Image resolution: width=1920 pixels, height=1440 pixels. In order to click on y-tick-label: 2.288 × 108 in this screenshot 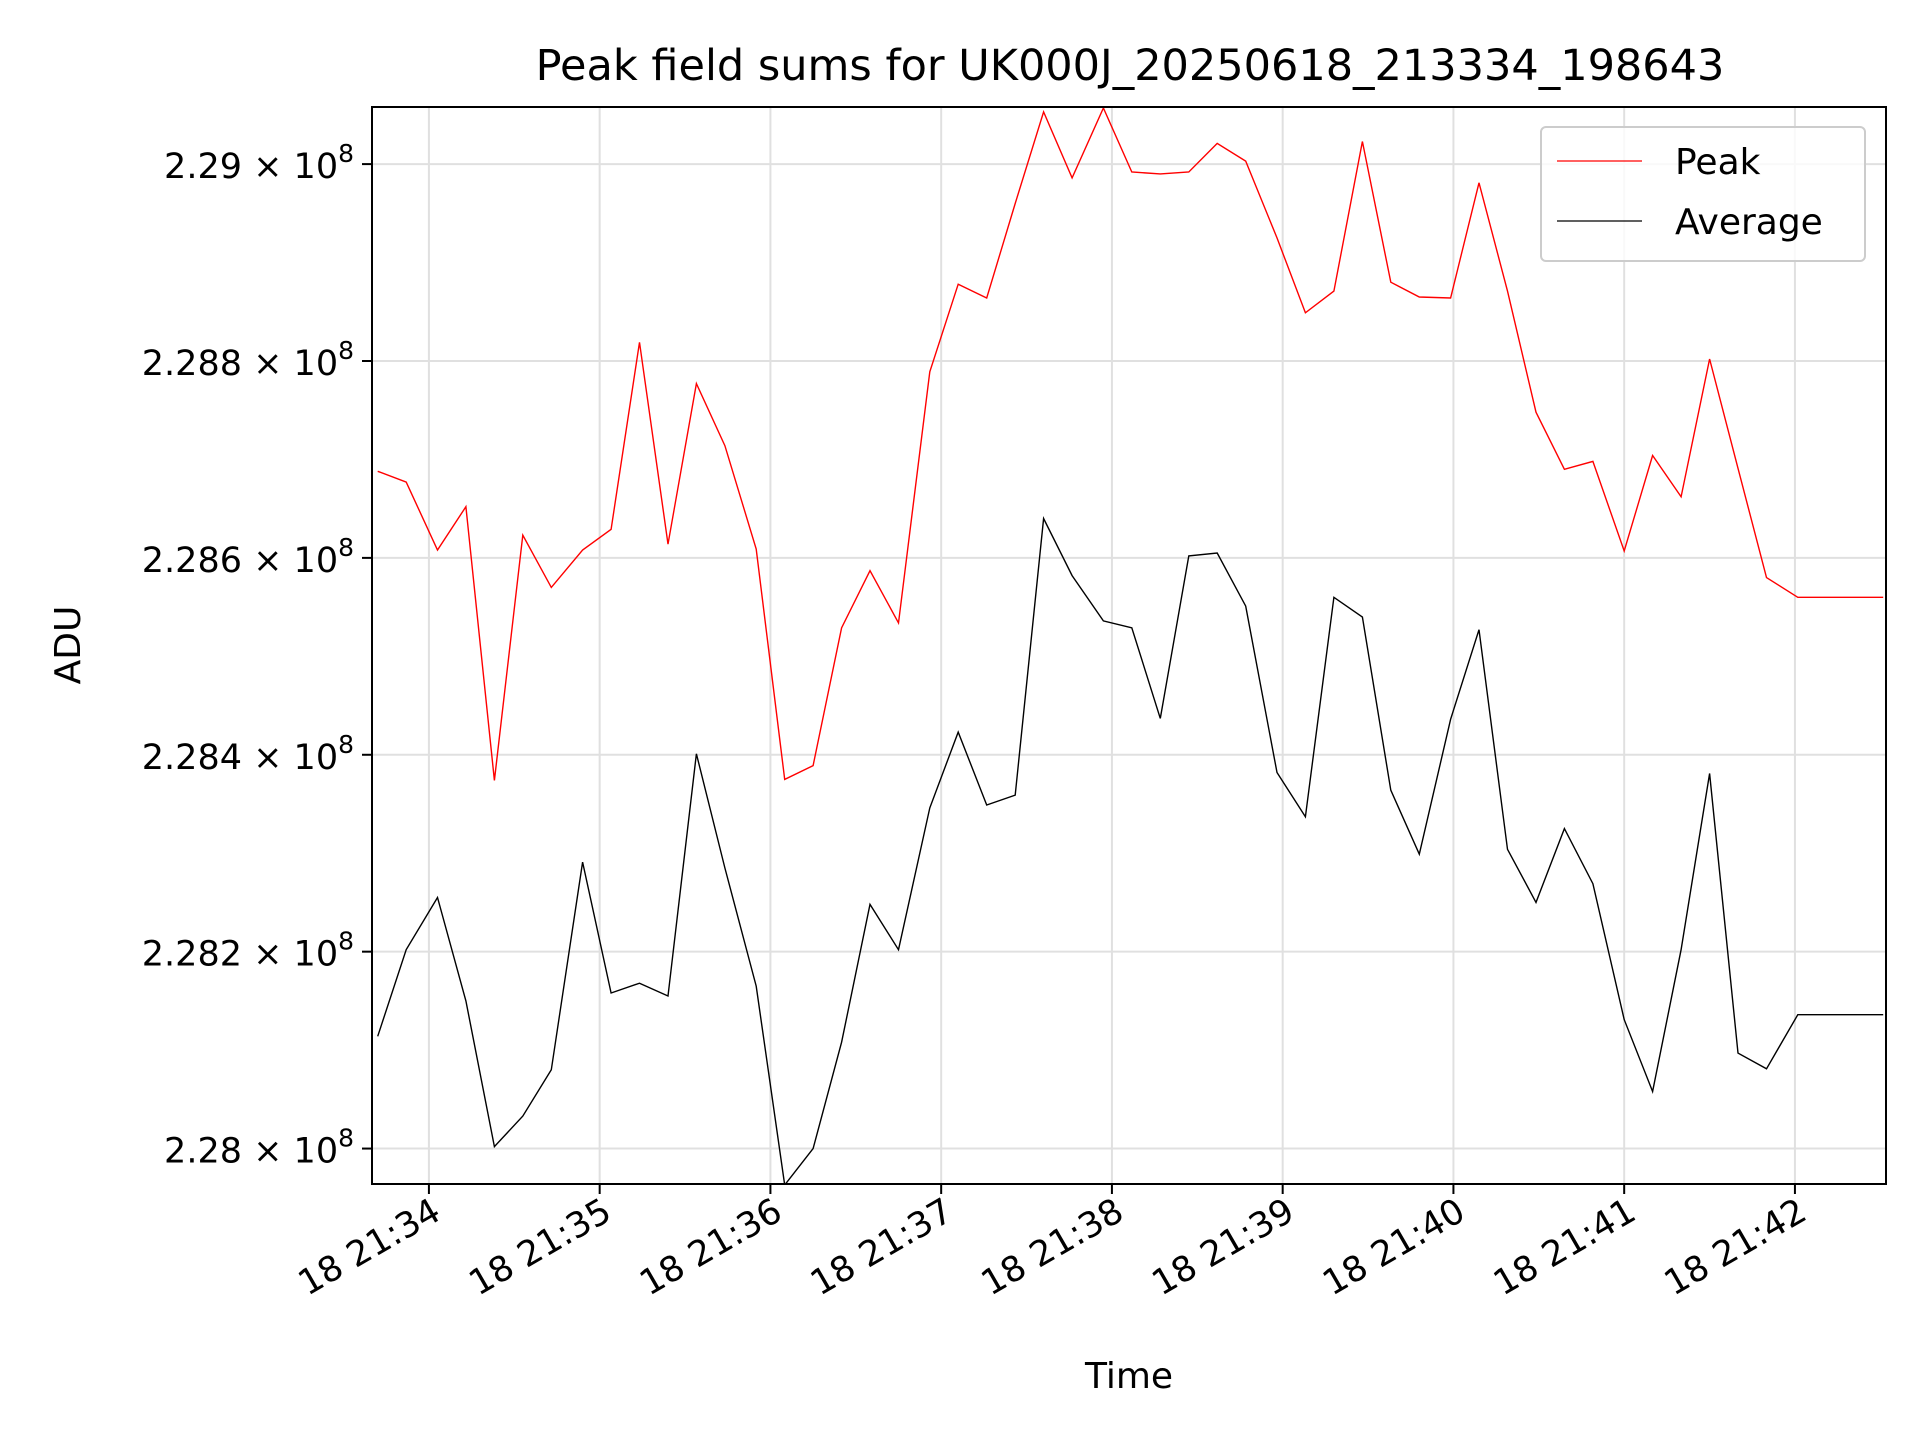, I will do `click(248, 360)`.